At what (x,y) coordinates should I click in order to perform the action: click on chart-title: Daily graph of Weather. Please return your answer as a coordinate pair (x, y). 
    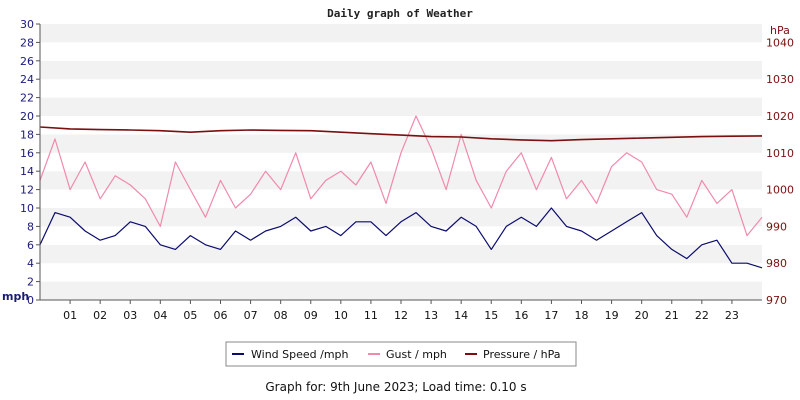
    Looking at the image, I should click on (400, 13).